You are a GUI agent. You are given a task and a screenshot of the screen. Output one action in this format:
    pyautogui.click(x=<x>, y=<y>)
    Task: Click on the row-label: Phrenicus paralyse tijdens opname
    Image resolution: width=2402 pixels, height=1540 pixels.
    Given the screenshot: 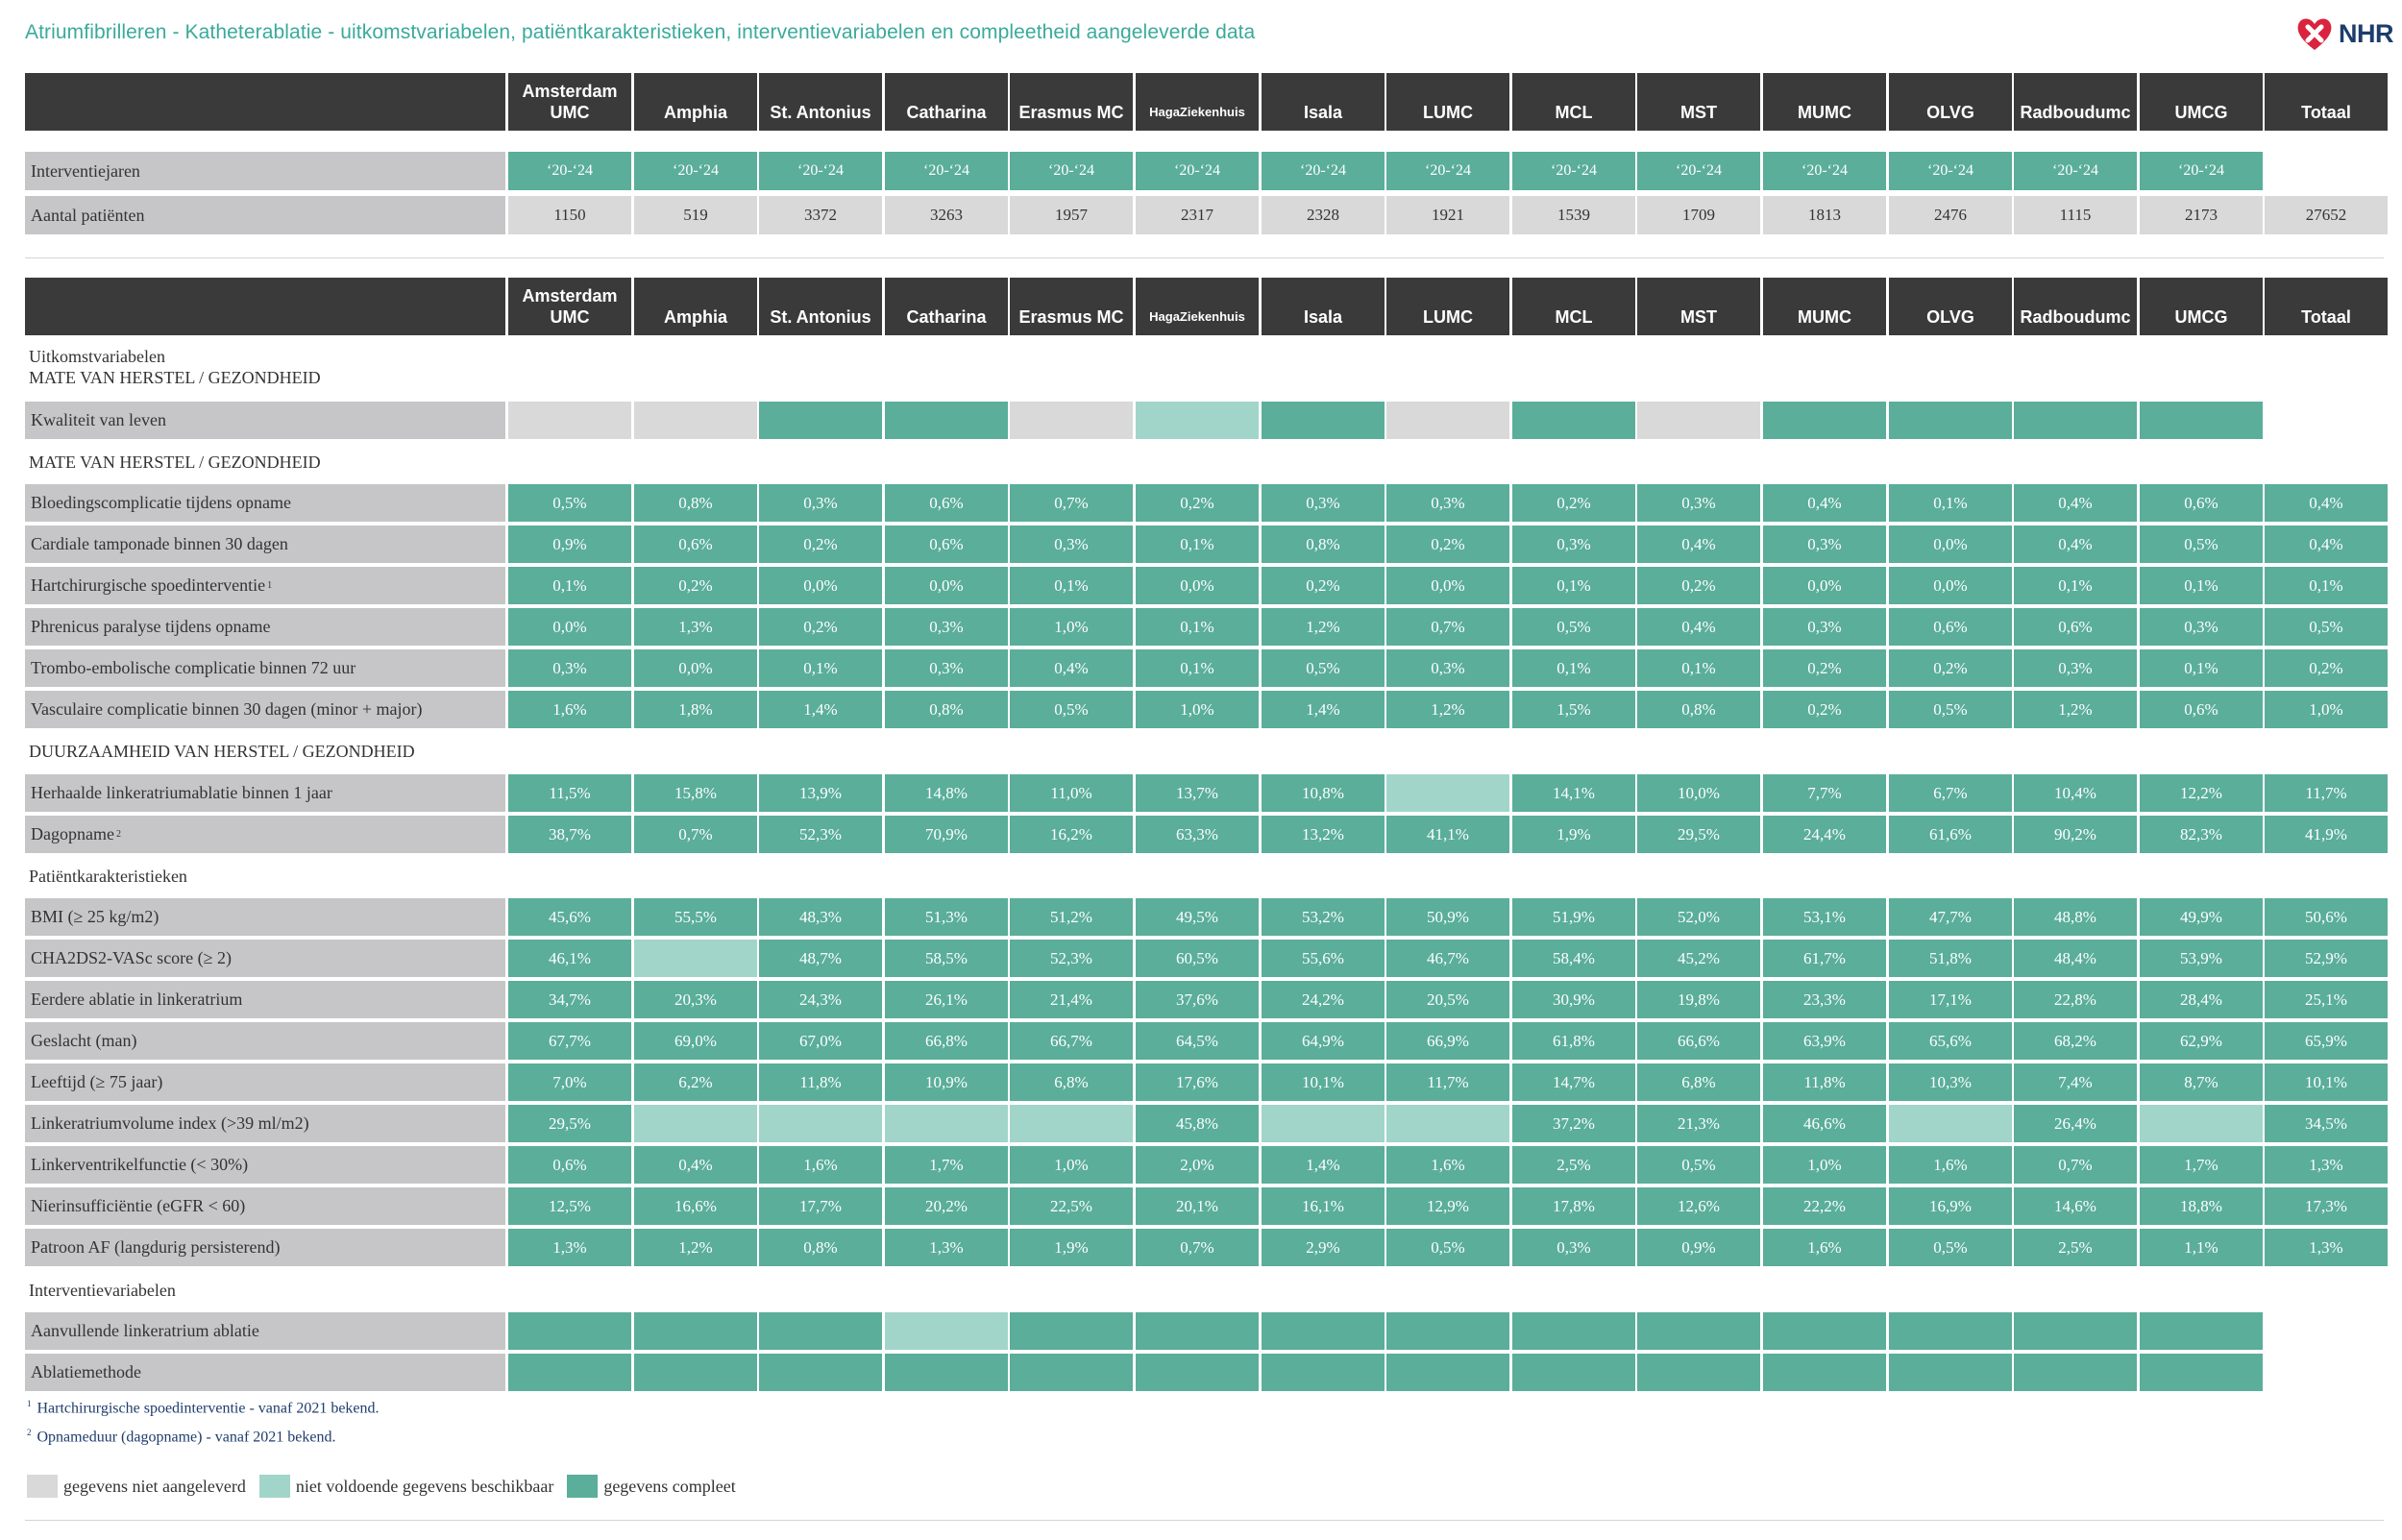 What is the action you would take?
    pyautogui.click(x=265, y=627)
    